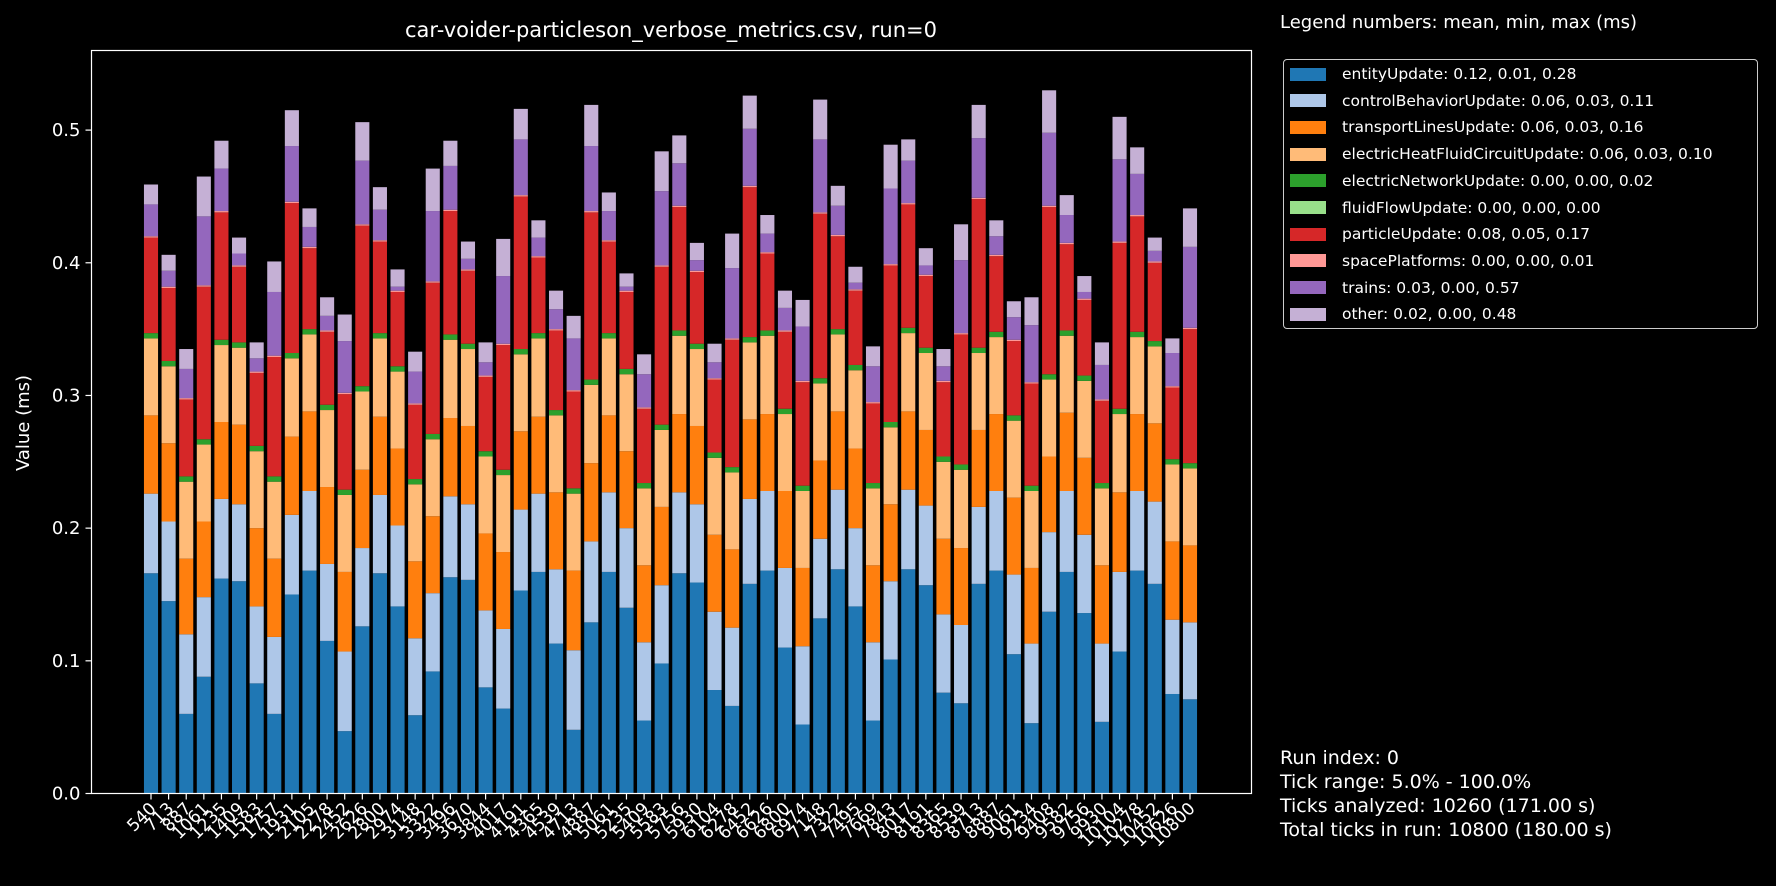 This screenshot has height=886, width=1776. I want to click on bar-segment-7495-s1, so click(855, 567).